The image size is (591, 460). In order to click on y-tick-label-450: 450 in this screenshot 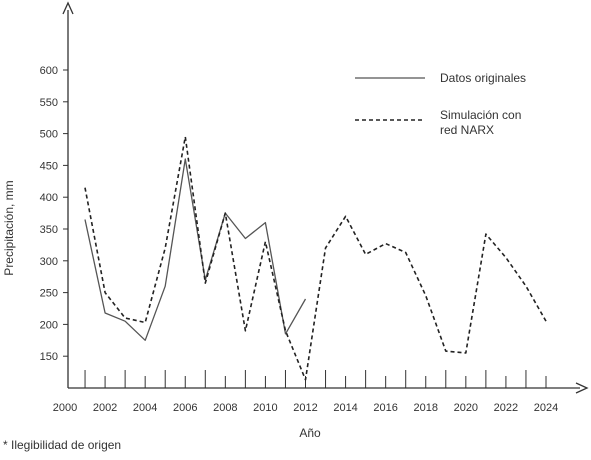, I will do `click(49, 166)`.